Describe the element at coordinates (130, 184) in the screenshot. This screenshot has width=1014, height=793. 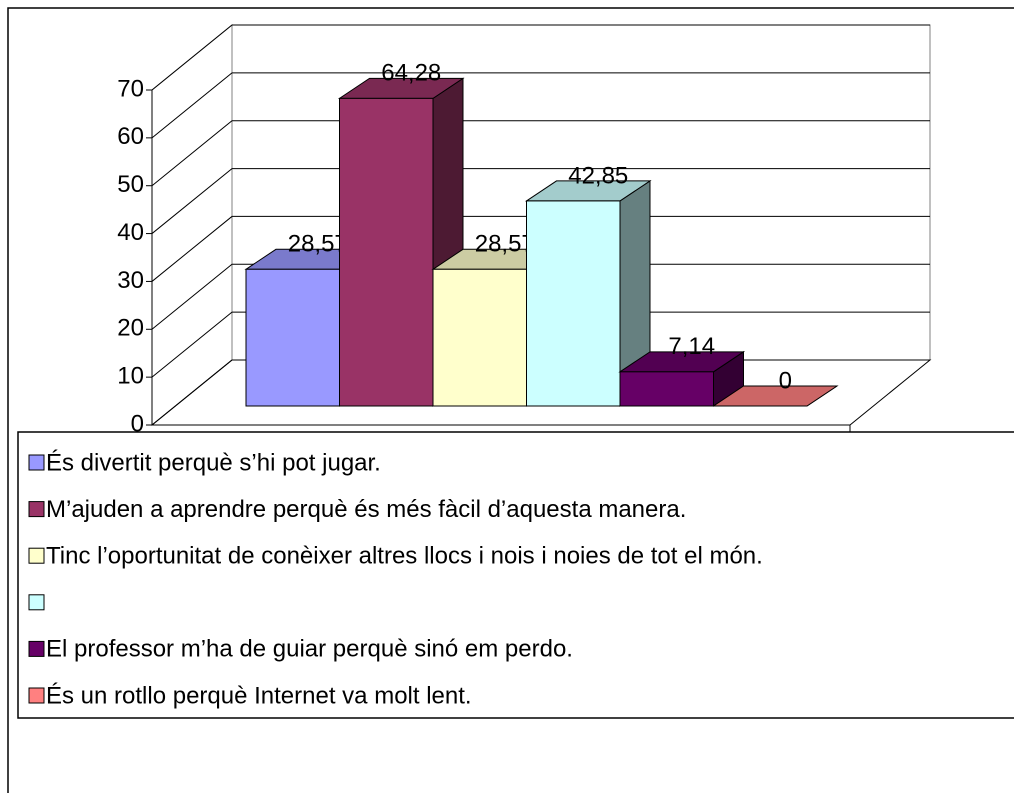
I see `y-tick-label: 50` at that location.